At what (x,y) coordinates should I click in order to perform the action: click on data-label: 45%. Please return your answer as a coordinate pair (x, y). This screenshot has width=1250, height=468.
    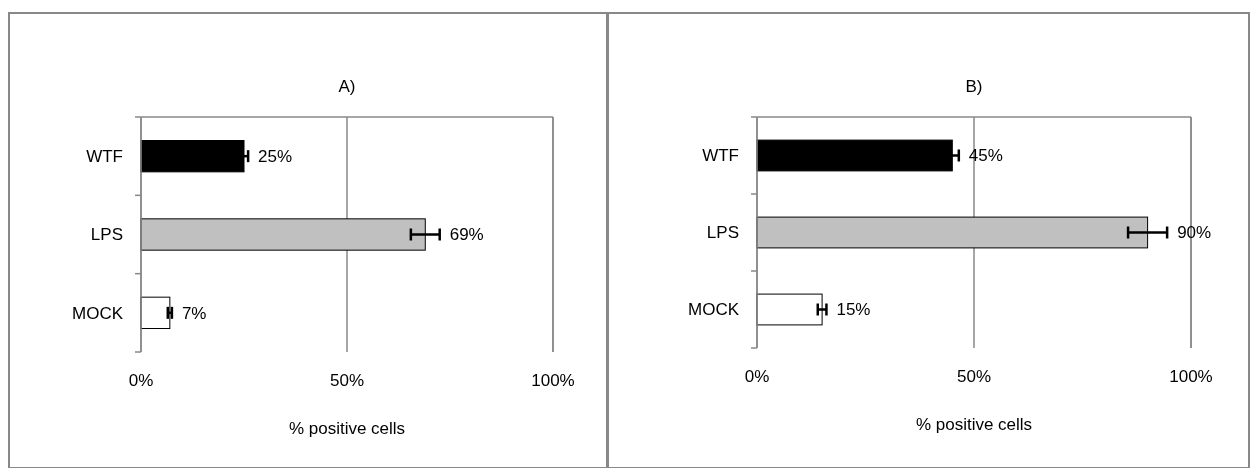
    Looking at the image, I should click on (985, 156).